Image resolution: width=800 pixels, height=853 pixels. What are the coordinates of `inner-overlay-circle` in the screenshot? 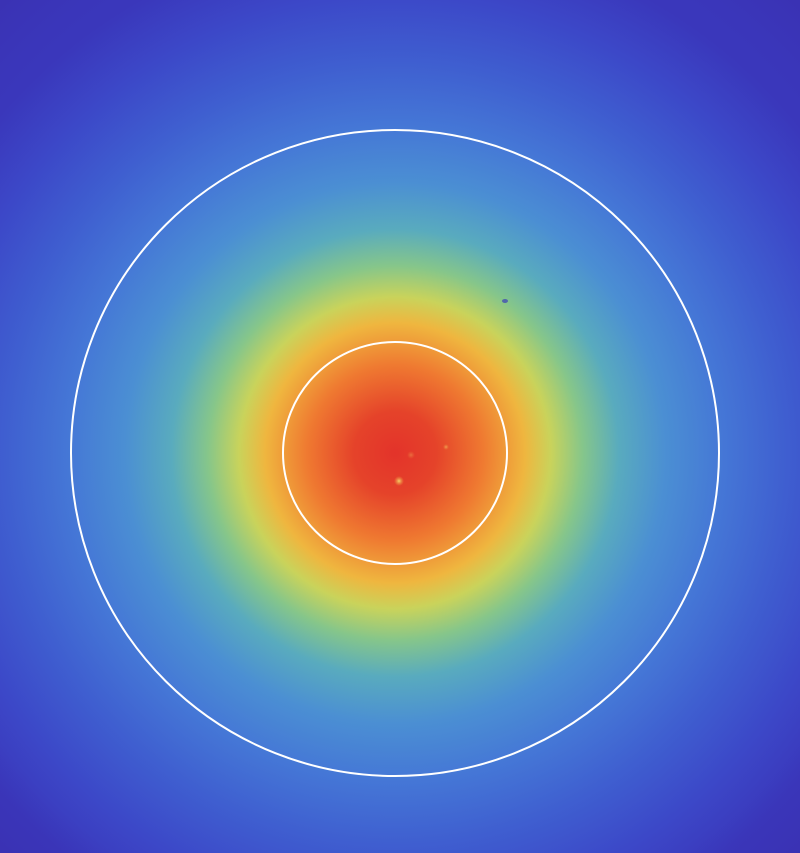 It's located at (395, 453).